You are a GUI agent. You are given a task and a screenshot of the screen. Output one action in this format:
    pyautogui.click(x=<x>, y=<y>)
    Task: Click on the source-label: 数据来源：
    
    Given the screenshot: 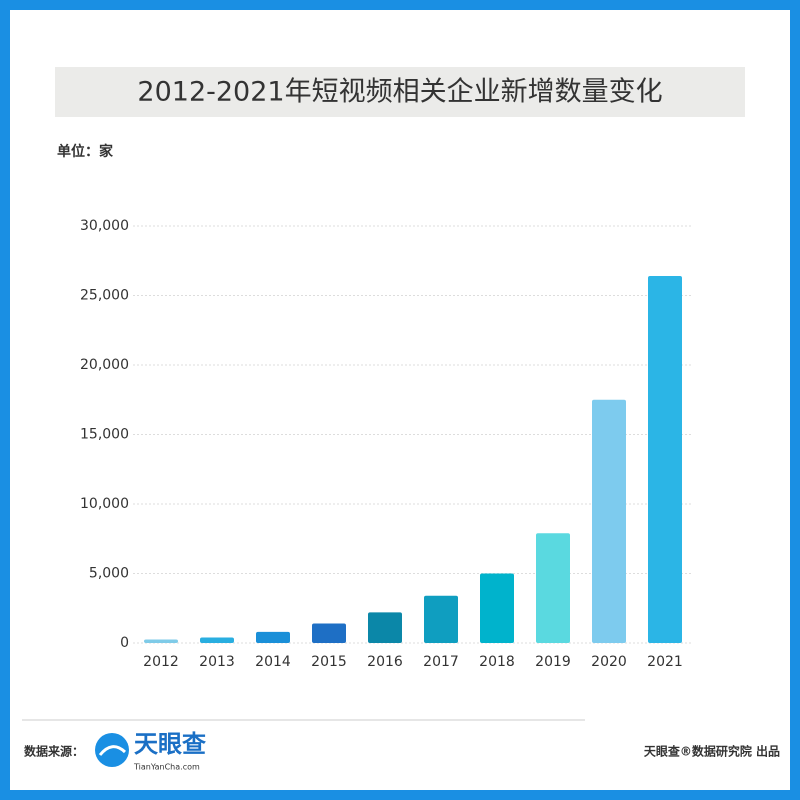 What is the action you would take?
    pyautogui.click(x=54, y=751)
    